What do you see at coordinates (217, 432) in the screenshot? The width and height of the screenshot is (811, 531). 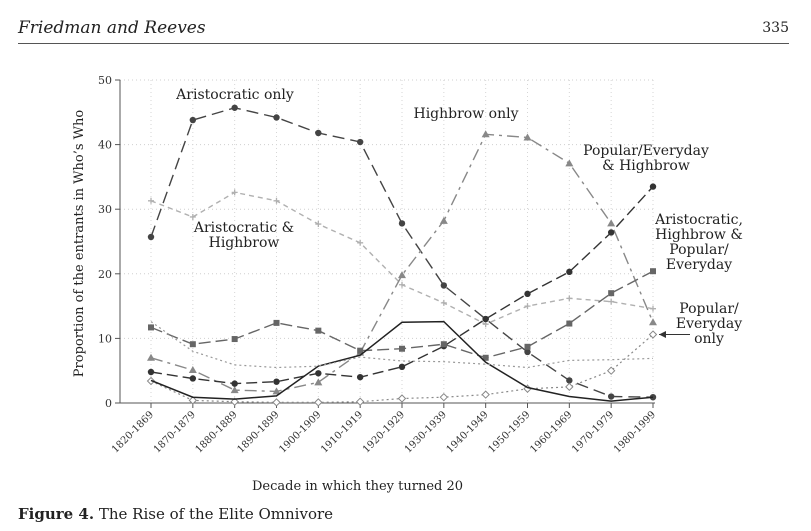 I see `x-tick-label-2: 1880-1889` at bounding box center [217, 432].